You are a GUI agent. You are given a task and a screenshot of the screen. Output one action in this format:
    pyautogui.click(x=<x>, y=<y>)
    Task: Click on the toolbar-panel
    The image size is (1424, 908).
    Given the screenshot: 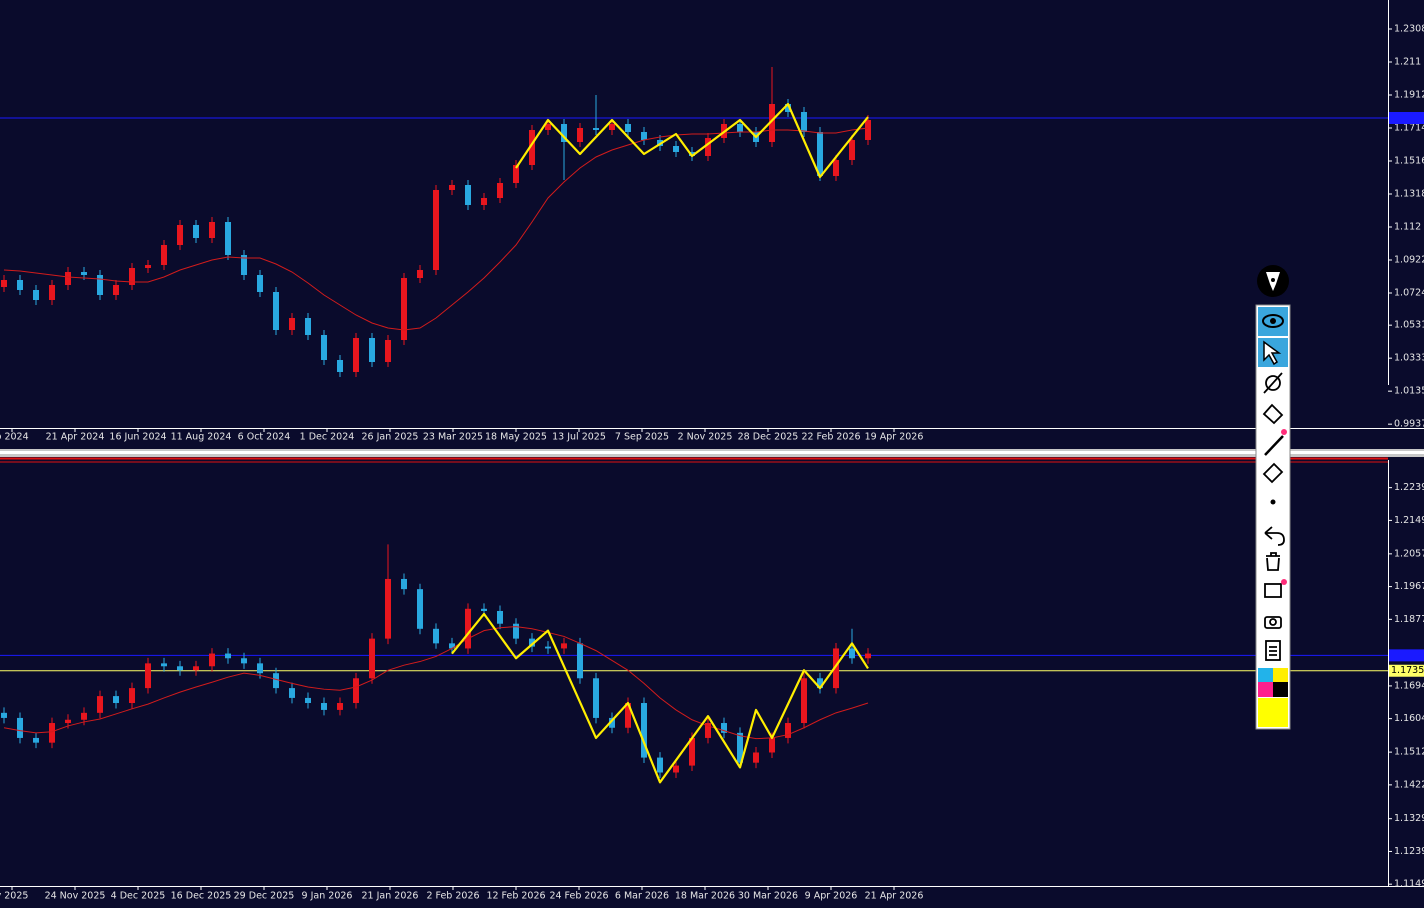 What is the action you would take?
    pyautogui.click(x=1273, y=517)
    